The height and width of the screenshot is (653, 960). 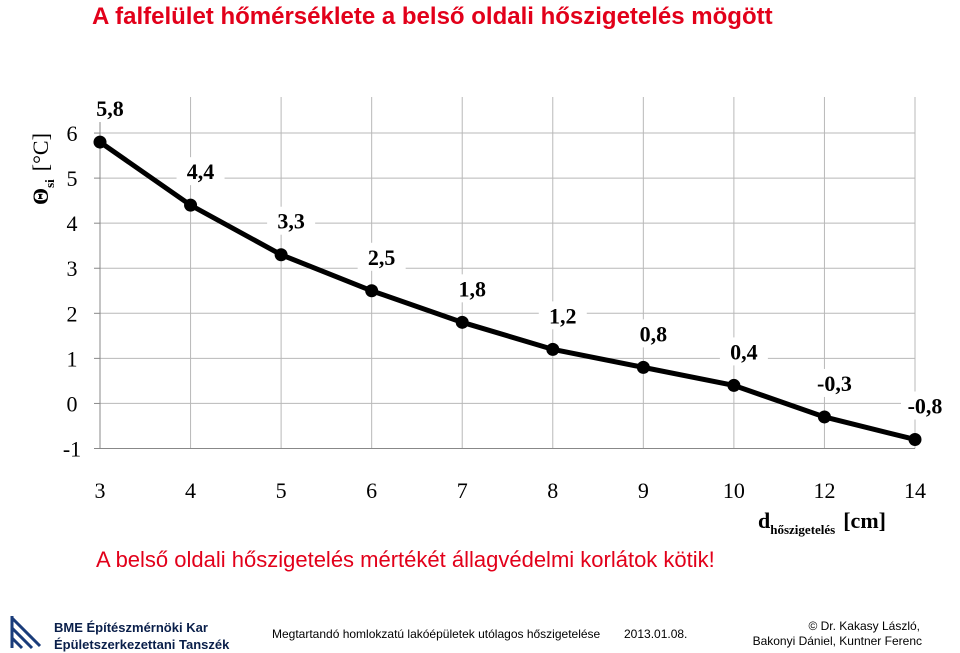 I want to click on x-tick-label: 6, so click(x=371, y=490).